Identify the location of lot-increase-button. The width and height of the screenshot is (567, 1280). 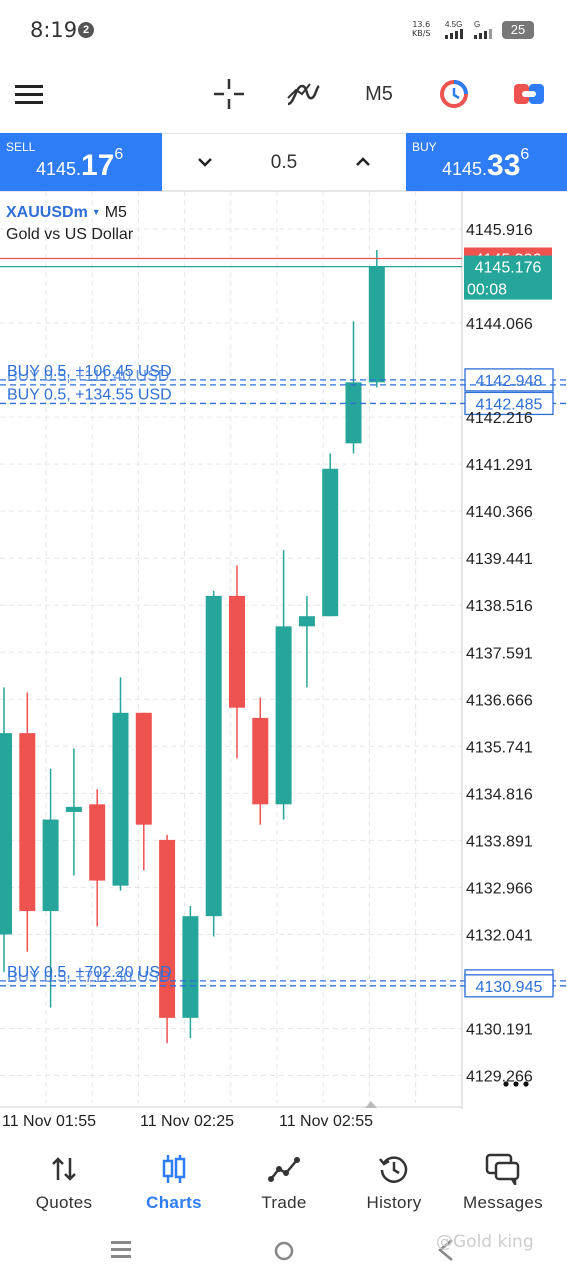
(363, 164).